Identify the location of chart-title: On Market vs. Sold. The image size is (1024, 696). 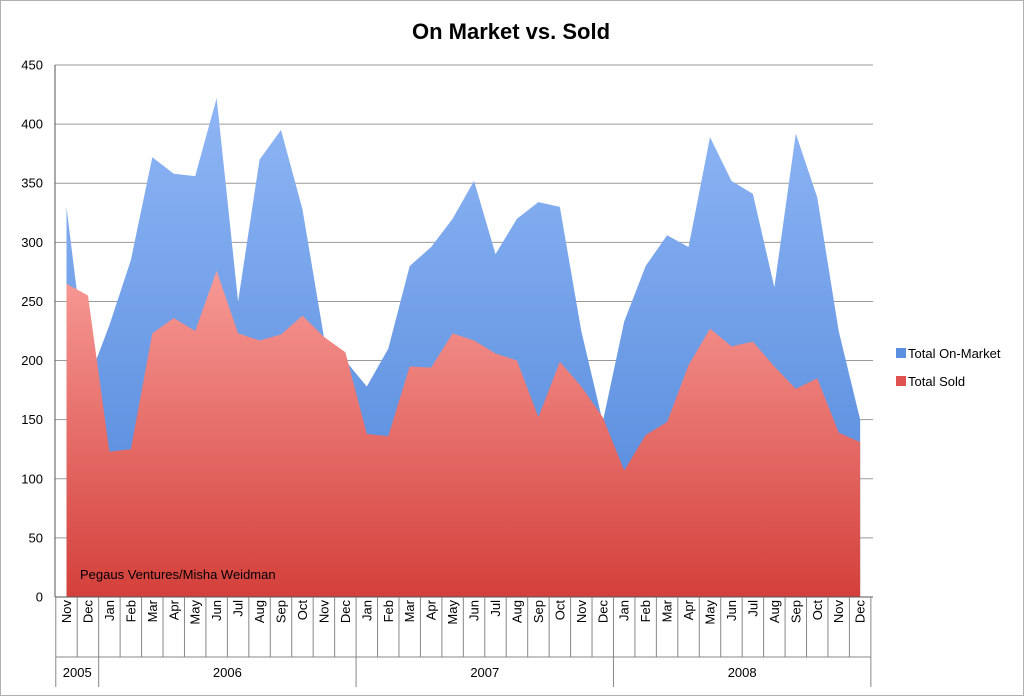
(511, 31).